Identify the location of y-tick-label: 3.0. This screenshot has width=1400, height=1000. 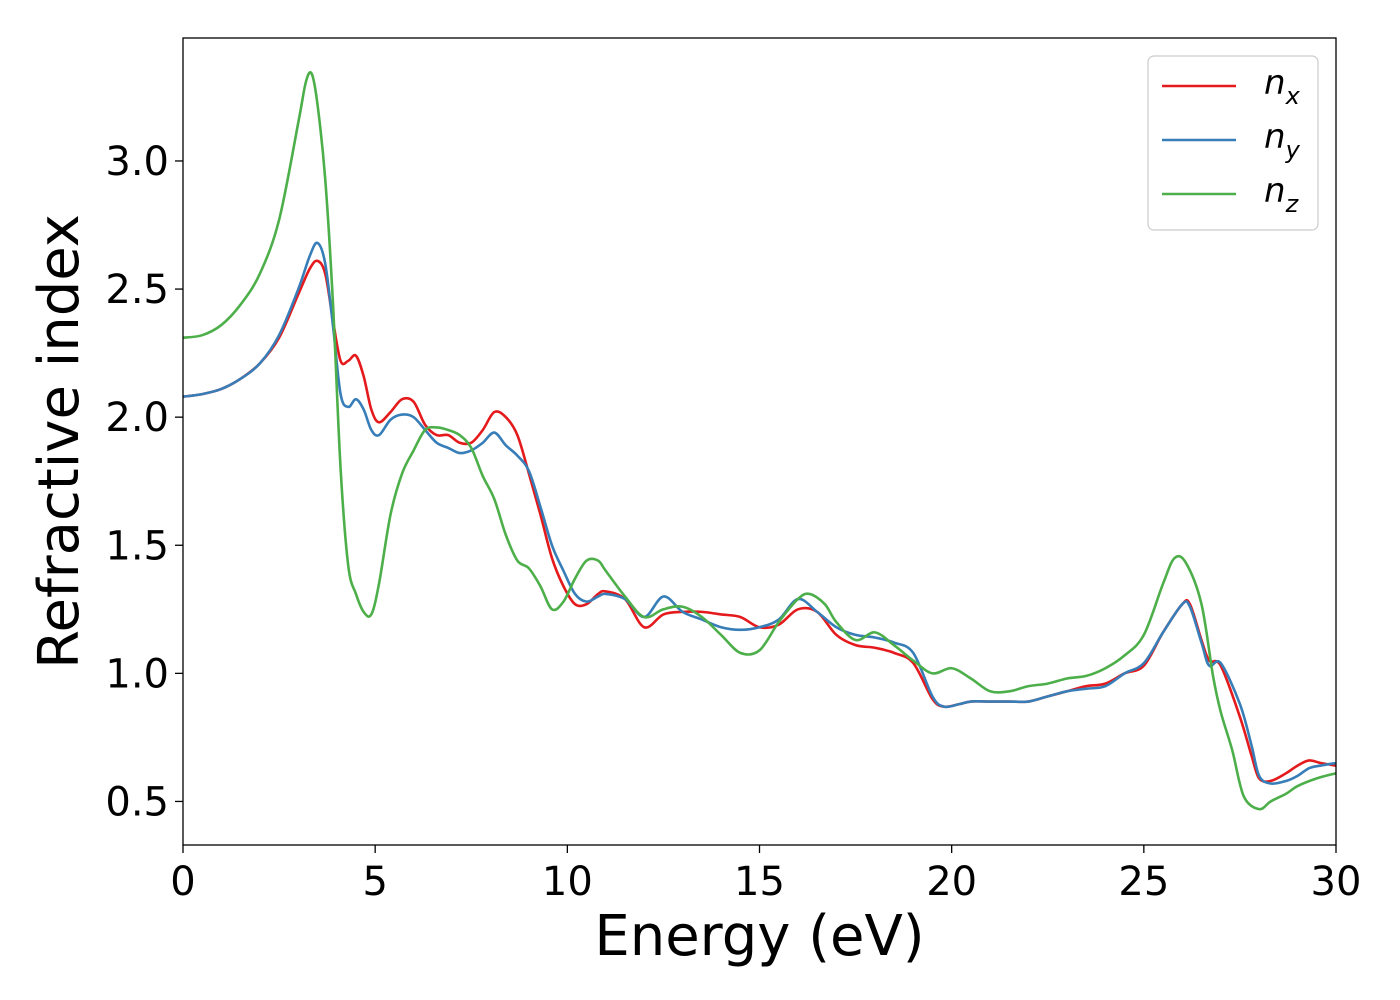
(137, 162).